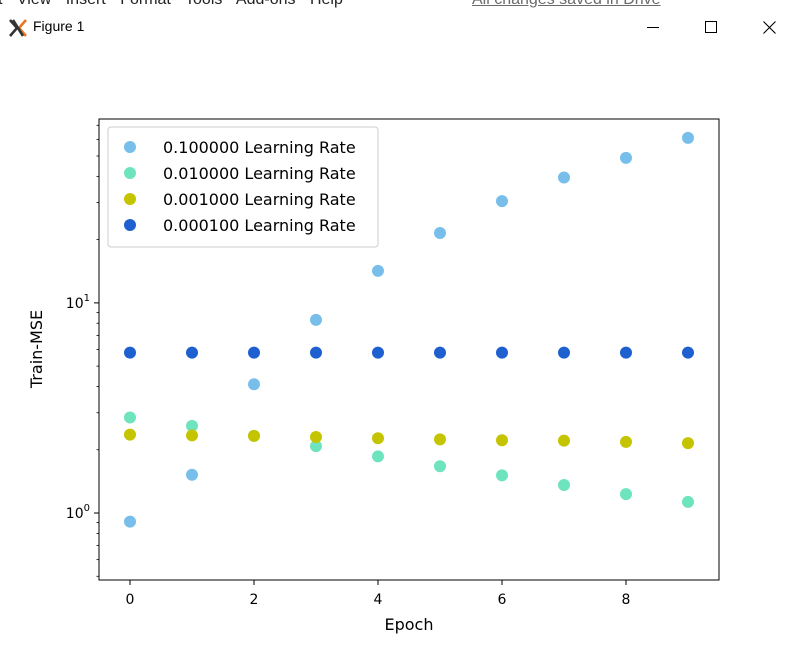  Describe the element at coordinates (18, 28) in the screenshot. I see `matplotlib-x-icon` at that location.